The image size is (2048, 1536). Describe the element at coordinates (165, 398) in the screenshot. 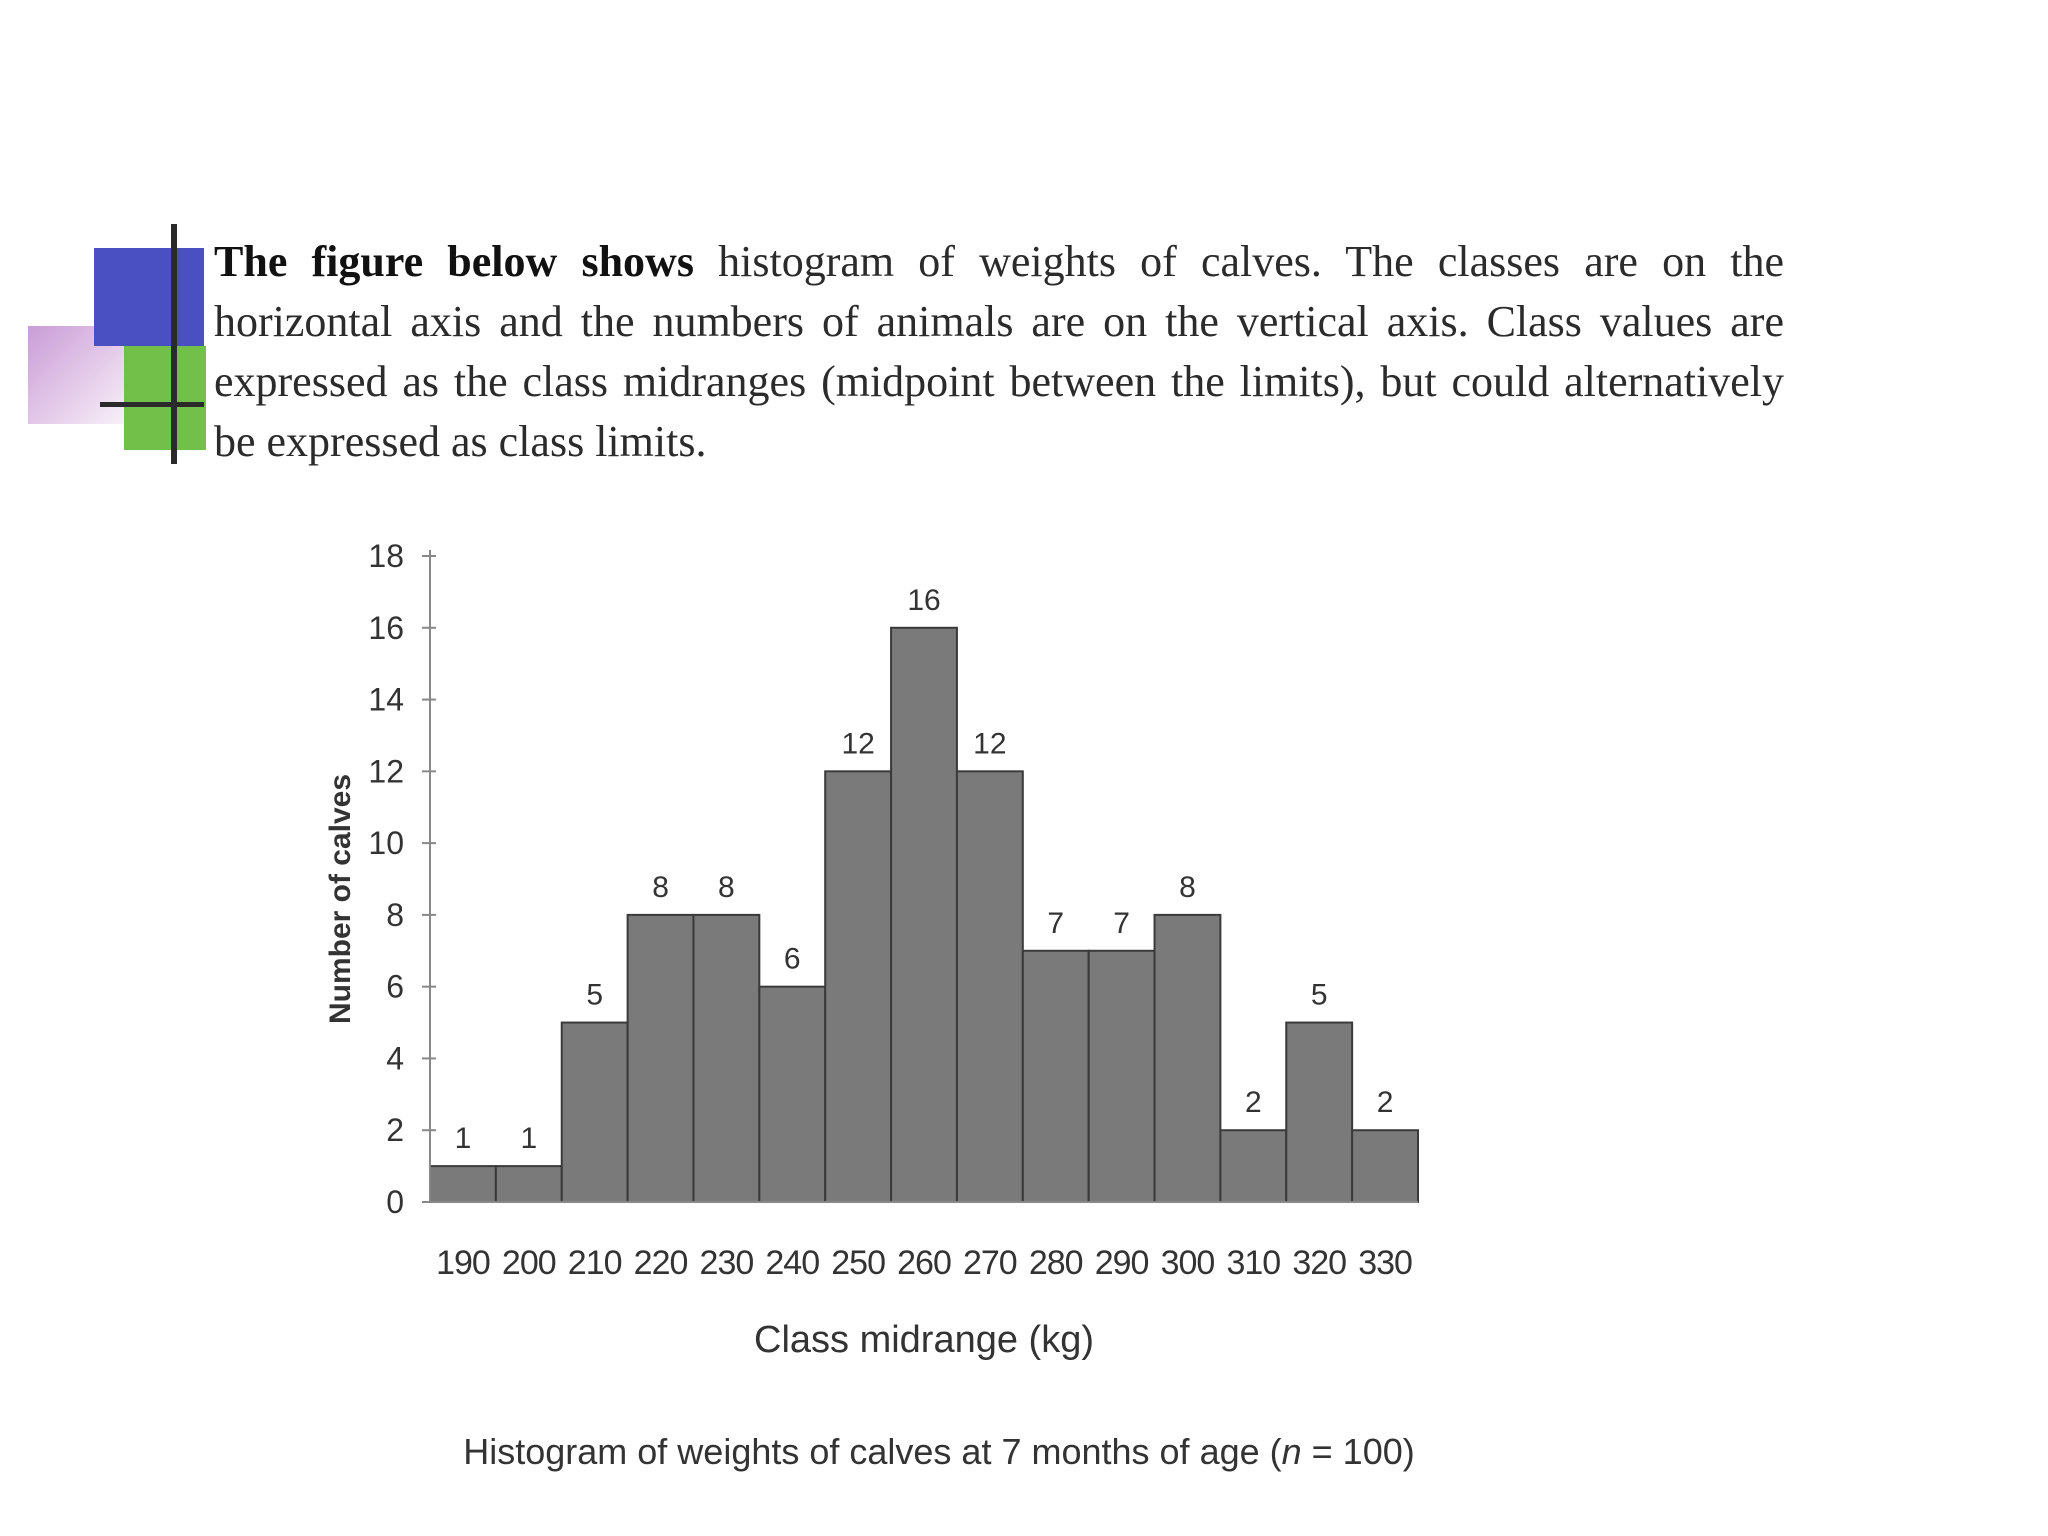

I see `decorative-green-square` at that location.